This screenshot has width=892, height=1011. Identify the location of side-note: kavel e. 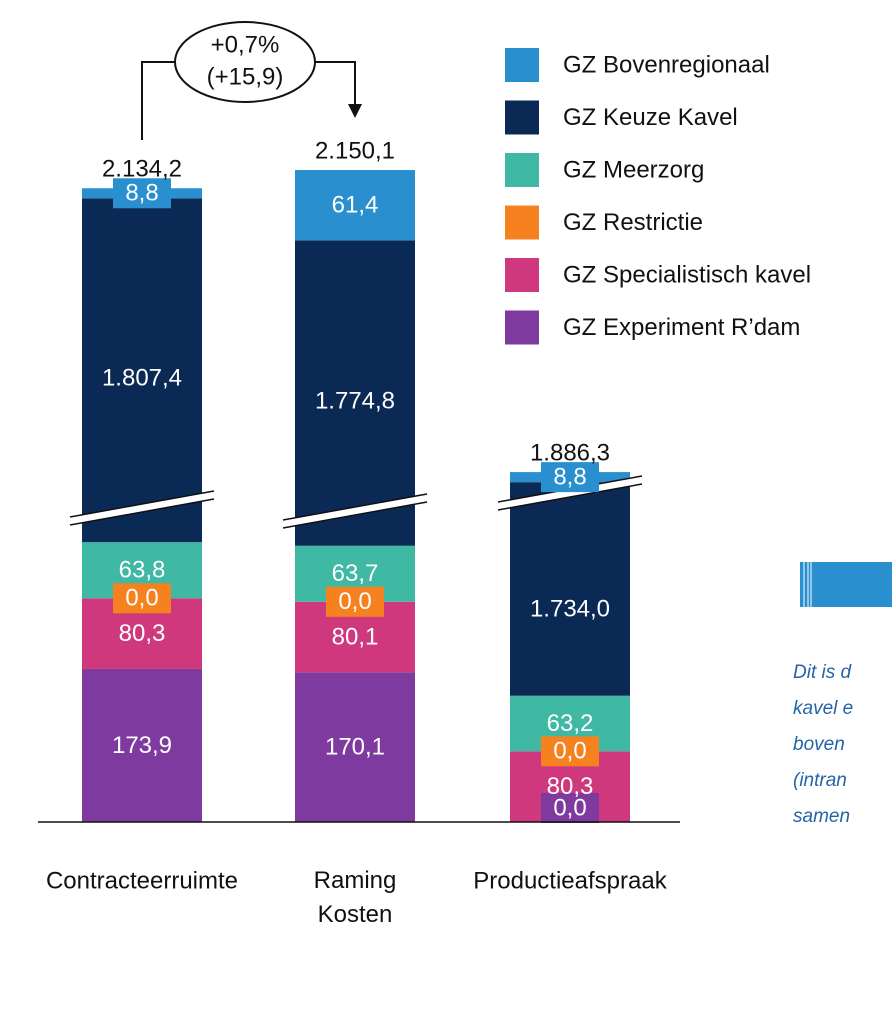
(823, 708).